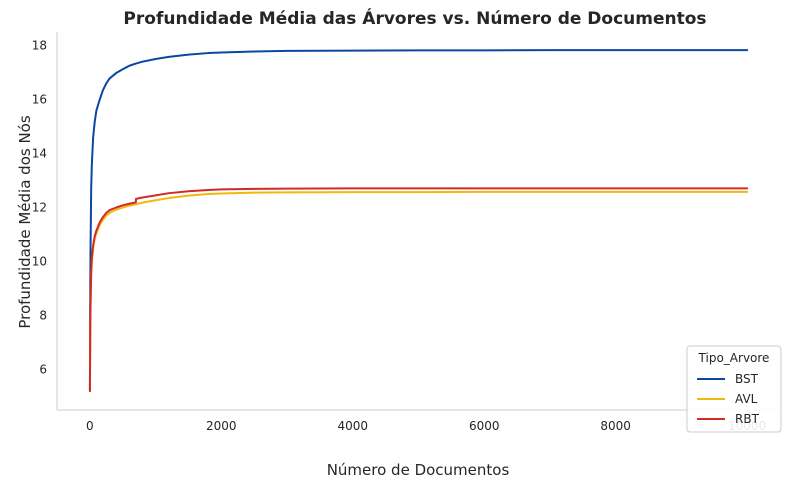 Image resolution: width=790 pixels, height=490 pixels. I want to click on x-ticks: 0200040006000800010000, so click(426, 426).